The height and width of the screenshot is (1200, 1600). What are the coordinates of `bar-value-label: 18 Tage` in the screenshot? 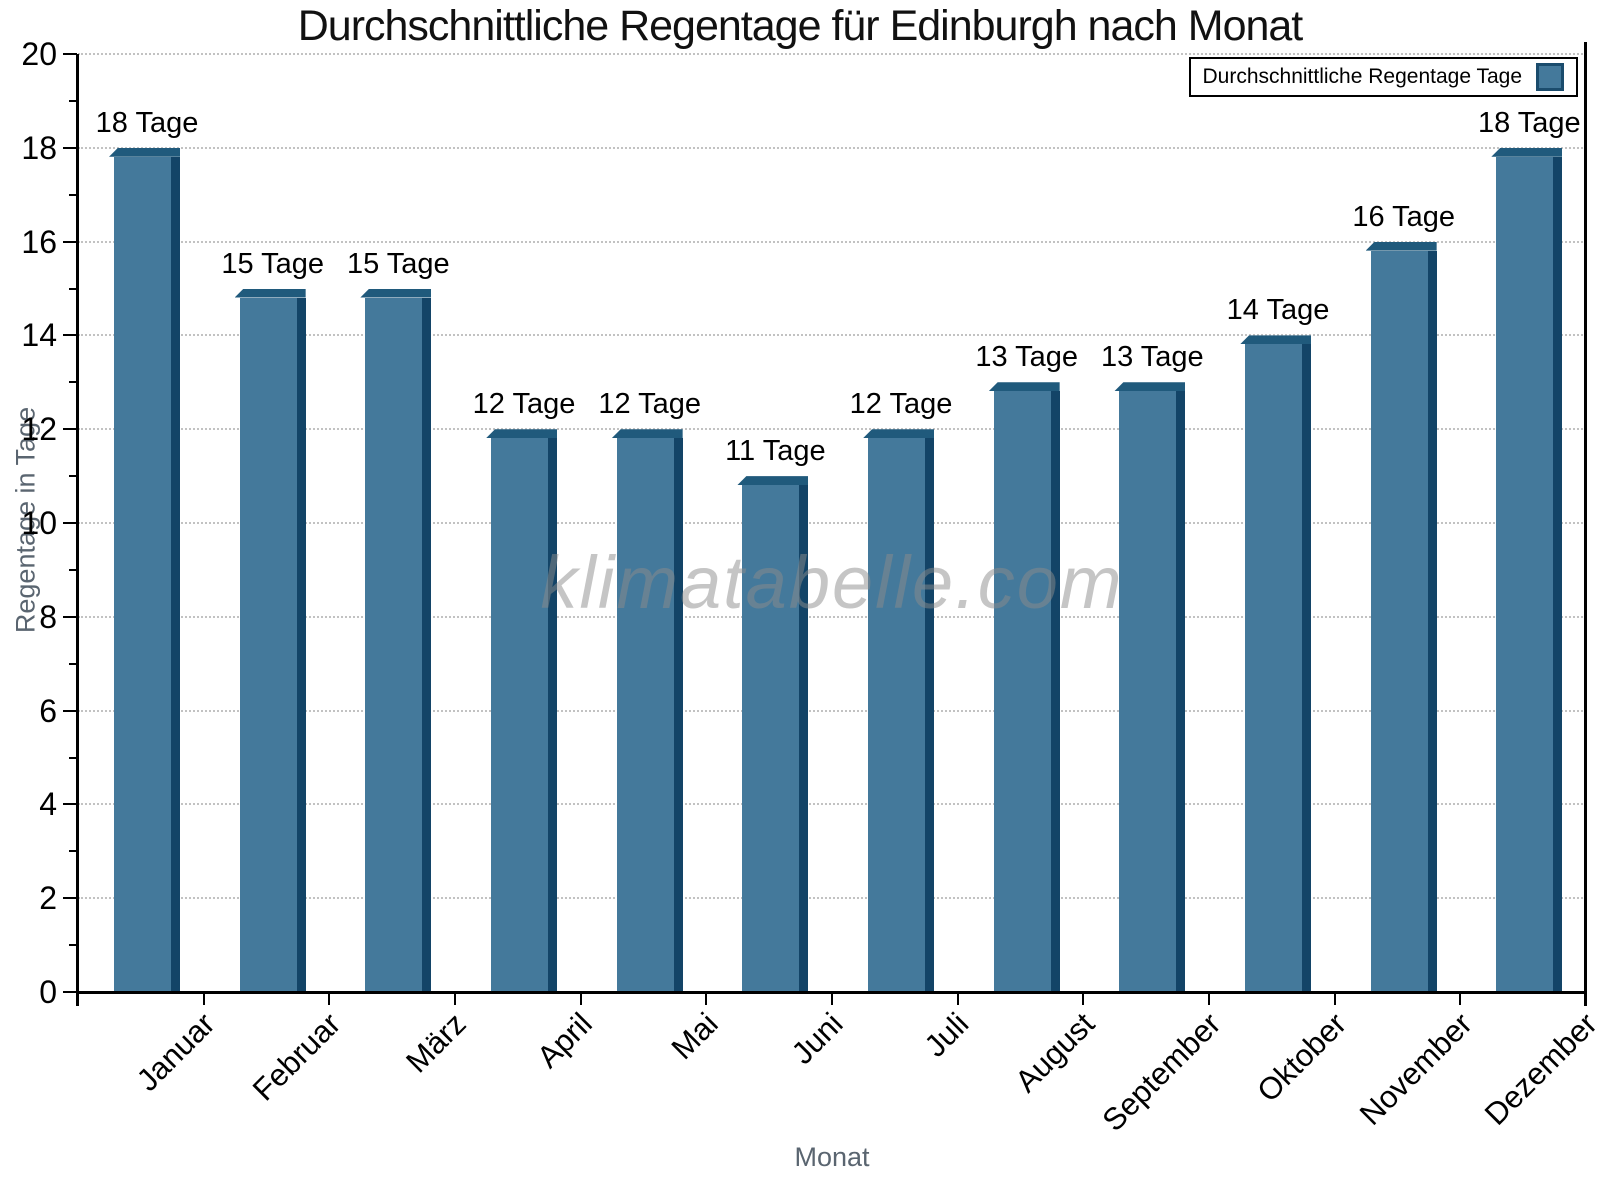 It's located at (147, 122).